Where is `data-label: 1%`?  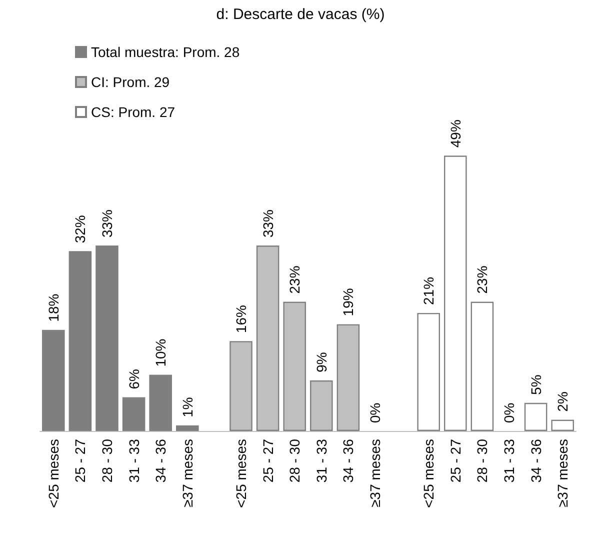
data-label: 1% is located at coordinates (187, 407).